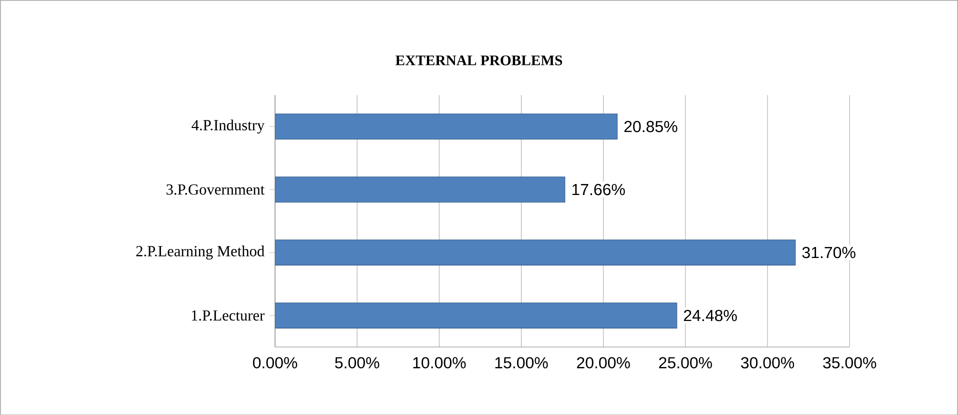 This screenshot has height=415, width=958. Describe the element at coordinates (228, 126) in the screenshot. I see `y-tick-label: 4.P.Industry` at that location.